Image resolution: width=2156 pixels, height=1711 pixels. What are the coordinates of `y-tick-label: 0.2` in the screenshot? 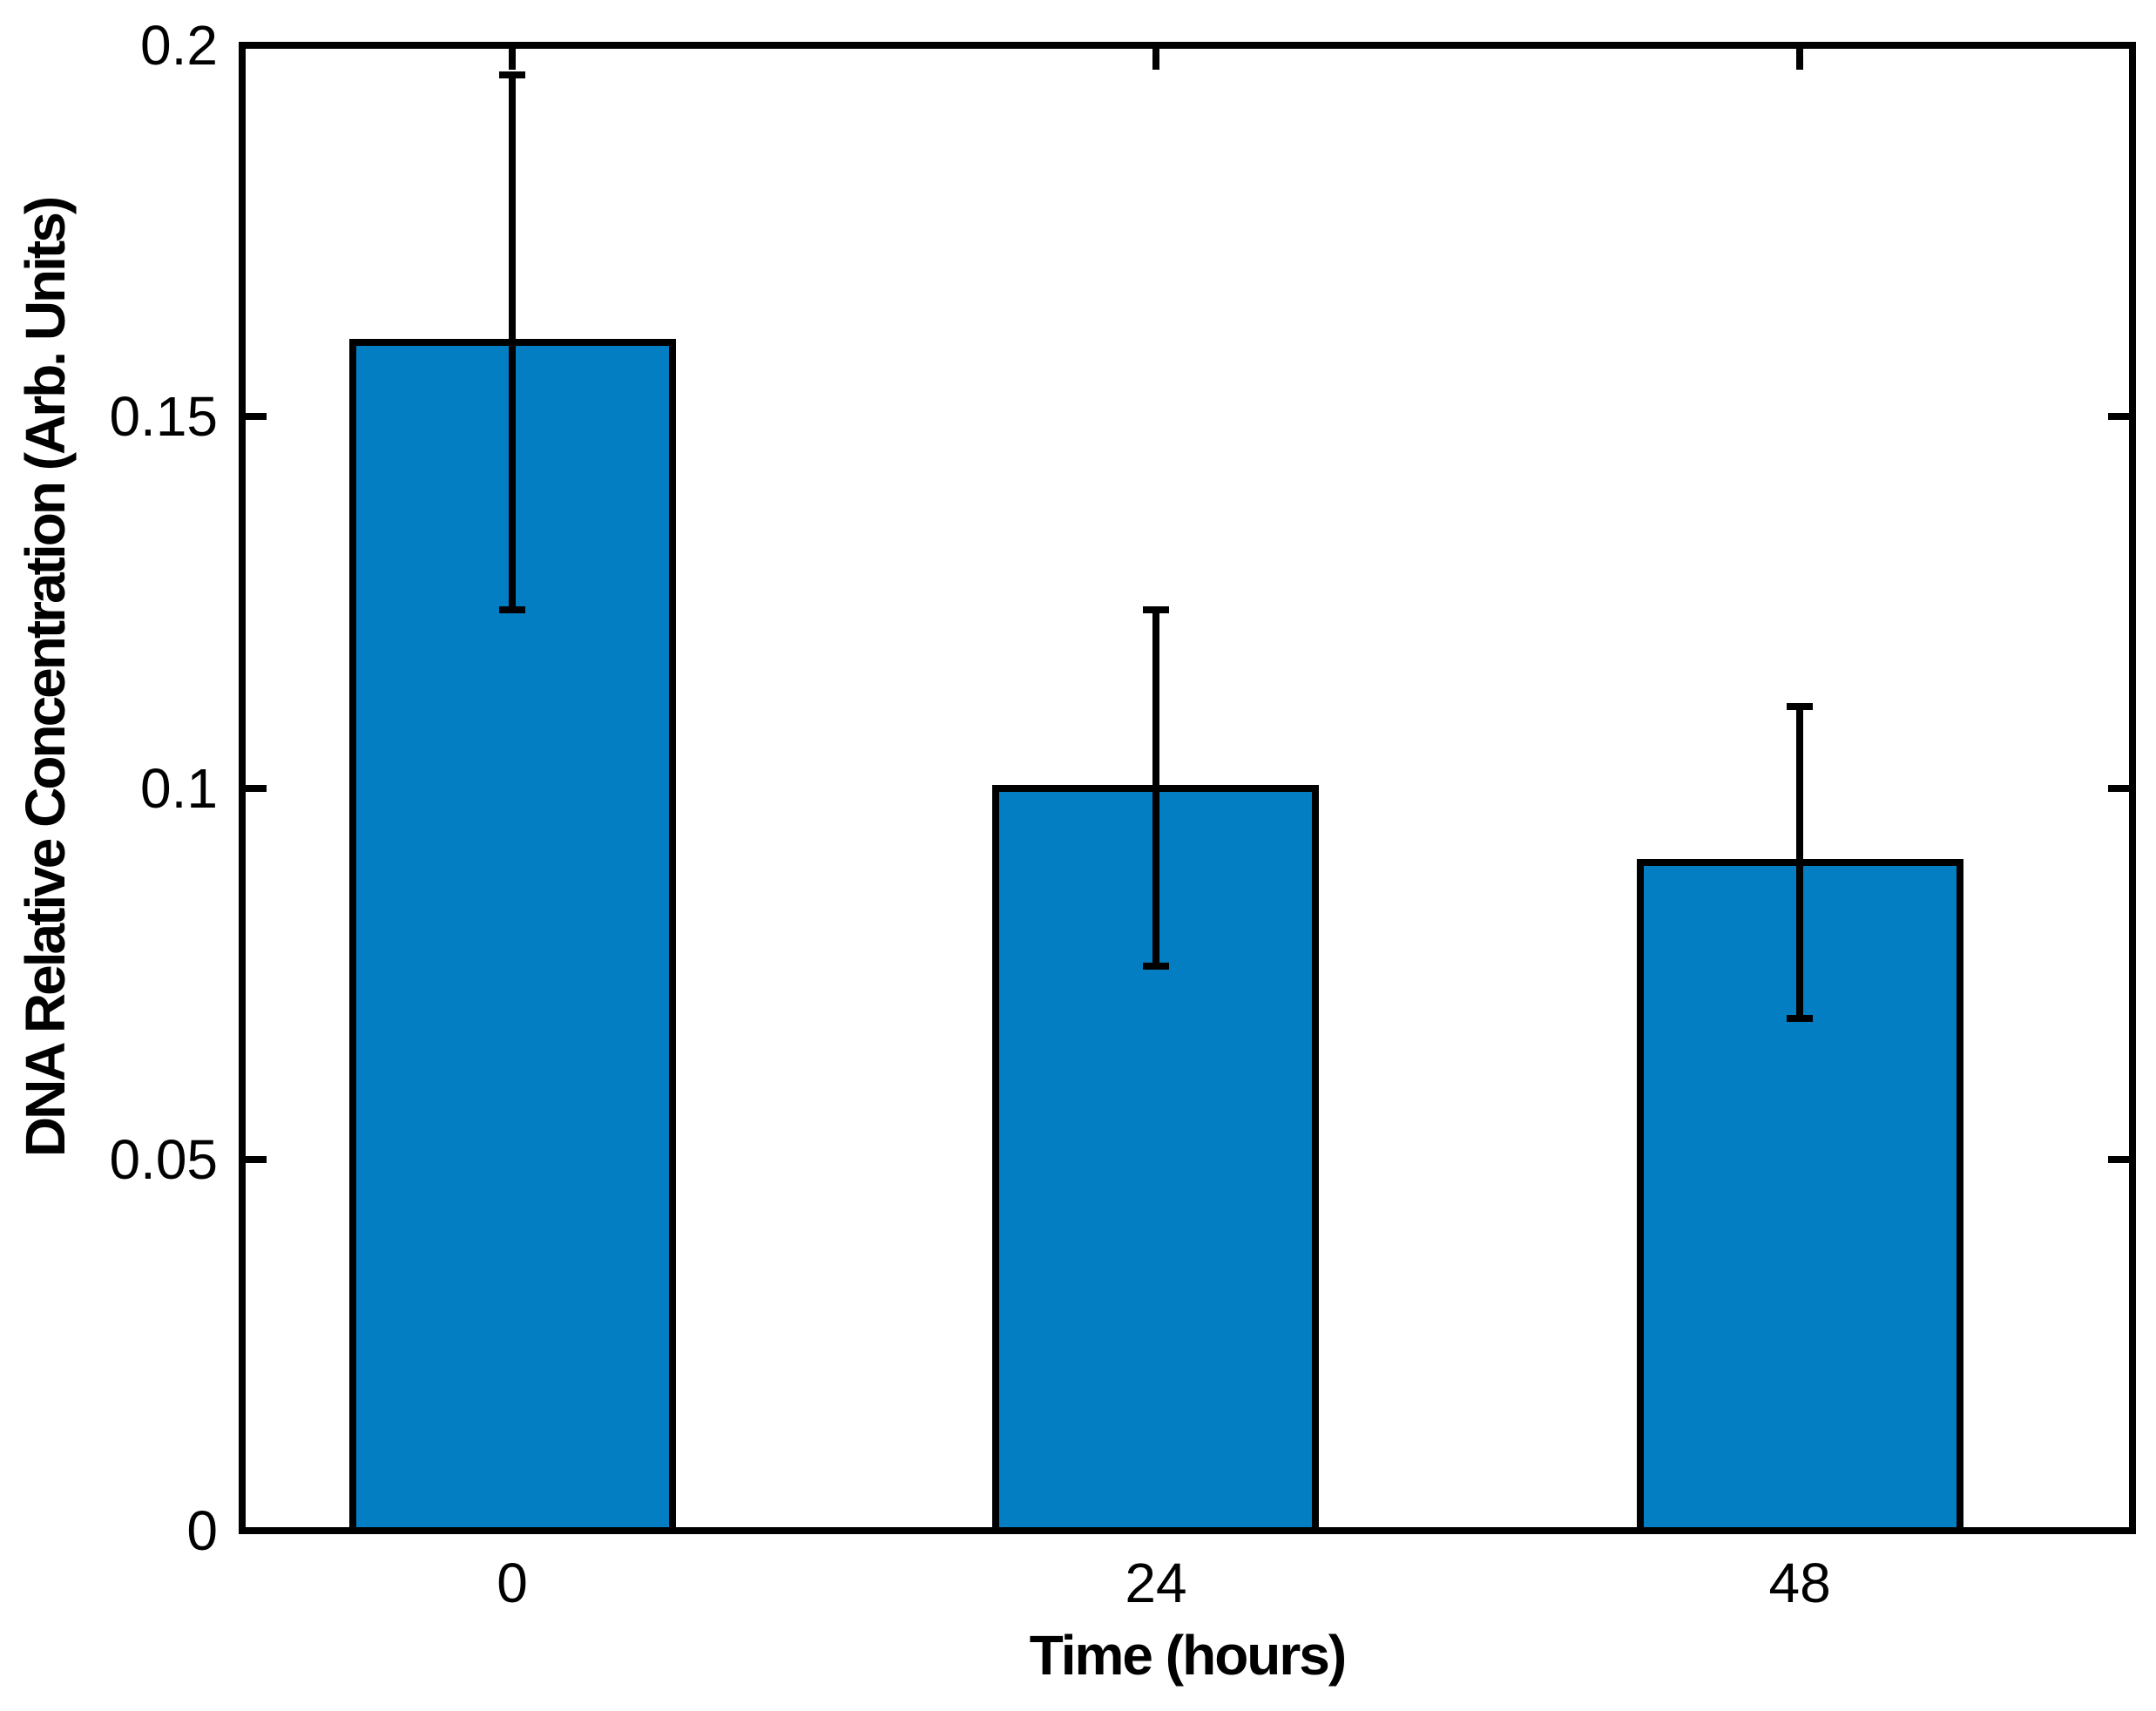 It's located at (179, 46).